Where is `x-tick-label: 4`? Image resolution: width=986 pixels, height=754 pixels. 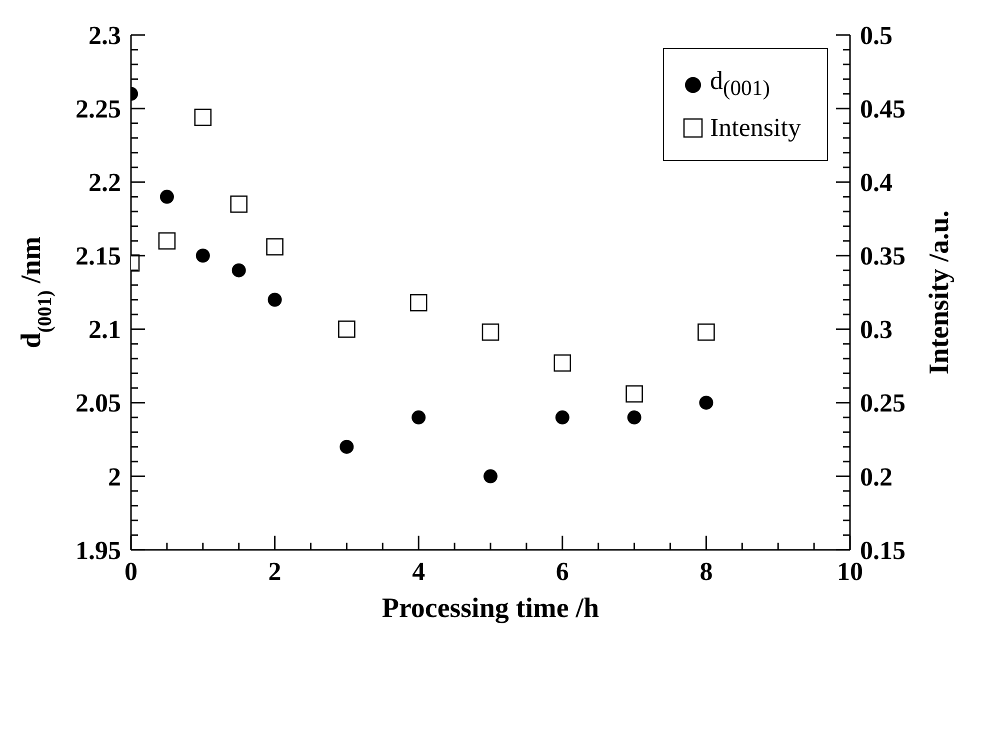 x-tick-label: 4 is located at coordinates (419, 571).